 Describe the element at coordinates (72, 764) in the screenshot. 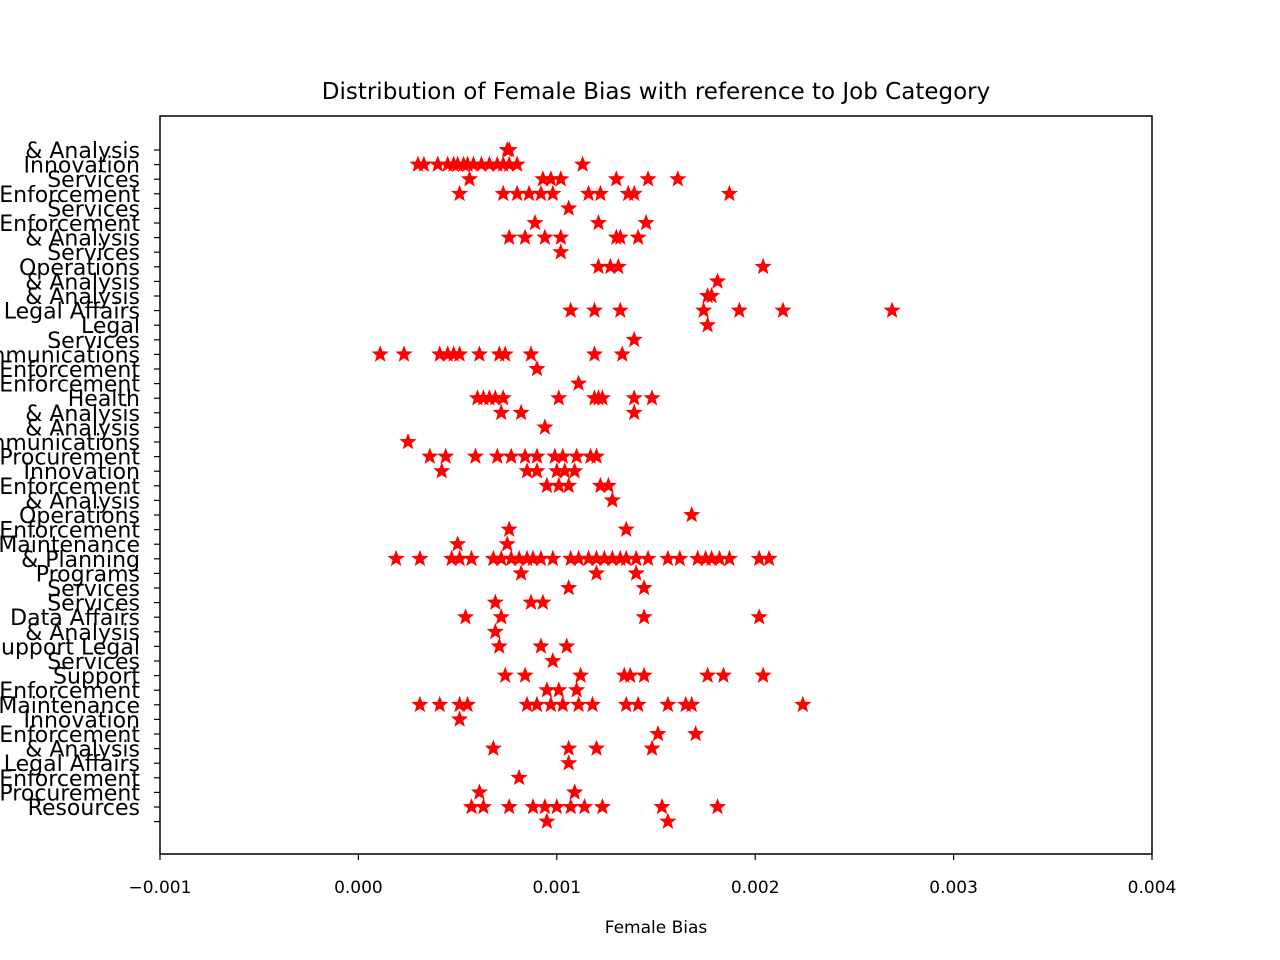

I see `y-tick-label: Legal Affairs` at that location.